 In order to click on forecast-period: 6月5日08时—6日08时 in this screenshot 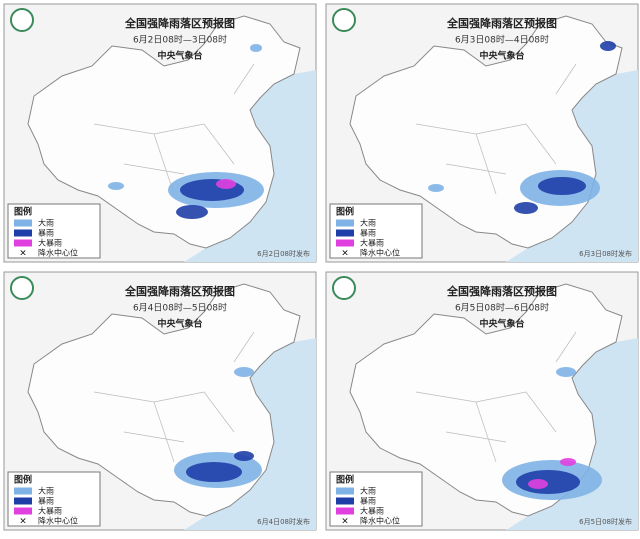, I will do `click(502, 308)`.